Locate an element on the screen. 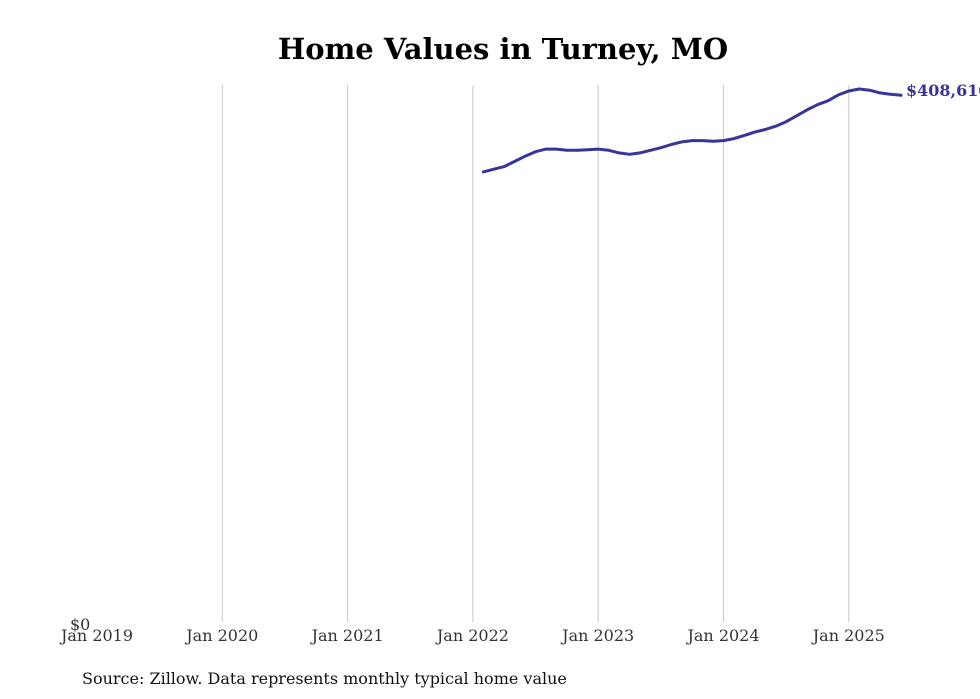  x-tick-label: Jan 2022 is located at coordinates (472, 635).